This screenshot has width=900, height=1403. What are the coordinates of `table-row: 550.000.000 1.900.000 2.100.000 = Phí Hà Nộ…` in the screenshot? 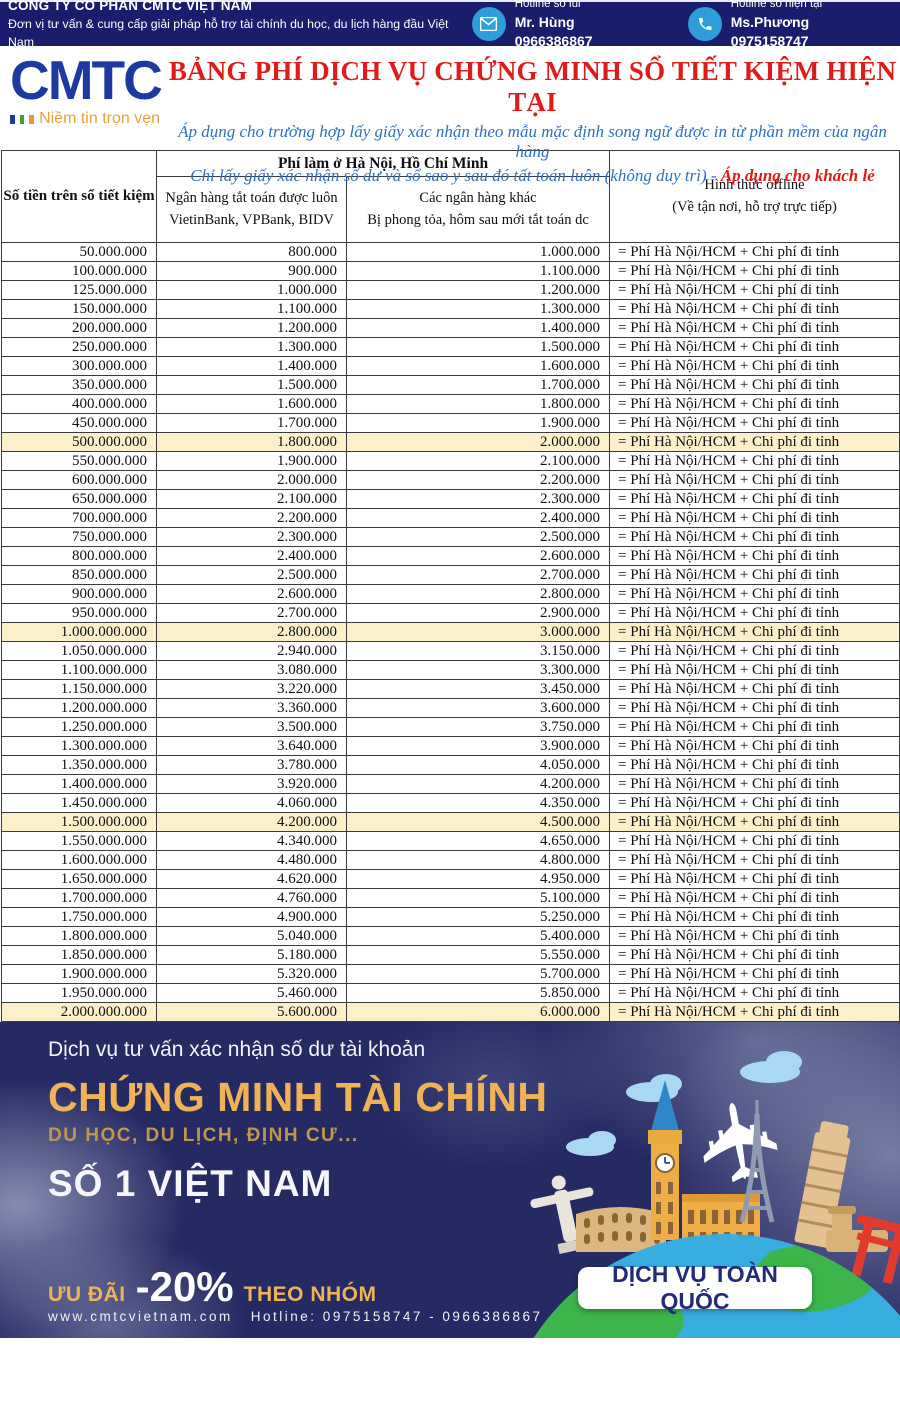 It's located at (450, 461).